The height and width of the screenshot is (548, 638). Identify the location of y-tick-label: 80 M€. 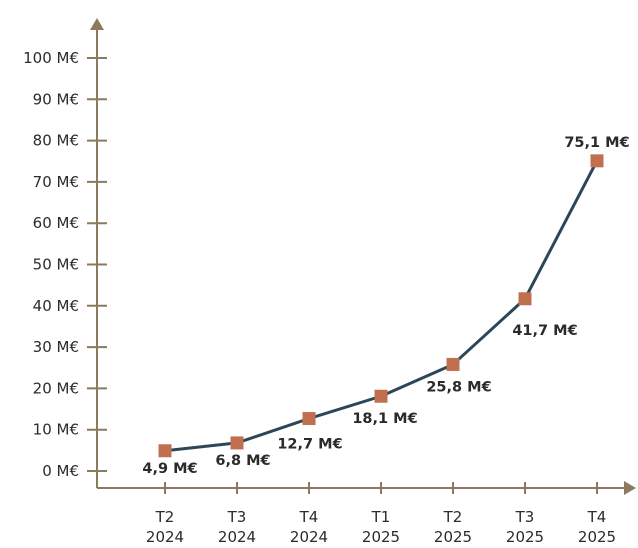
(56, 141).